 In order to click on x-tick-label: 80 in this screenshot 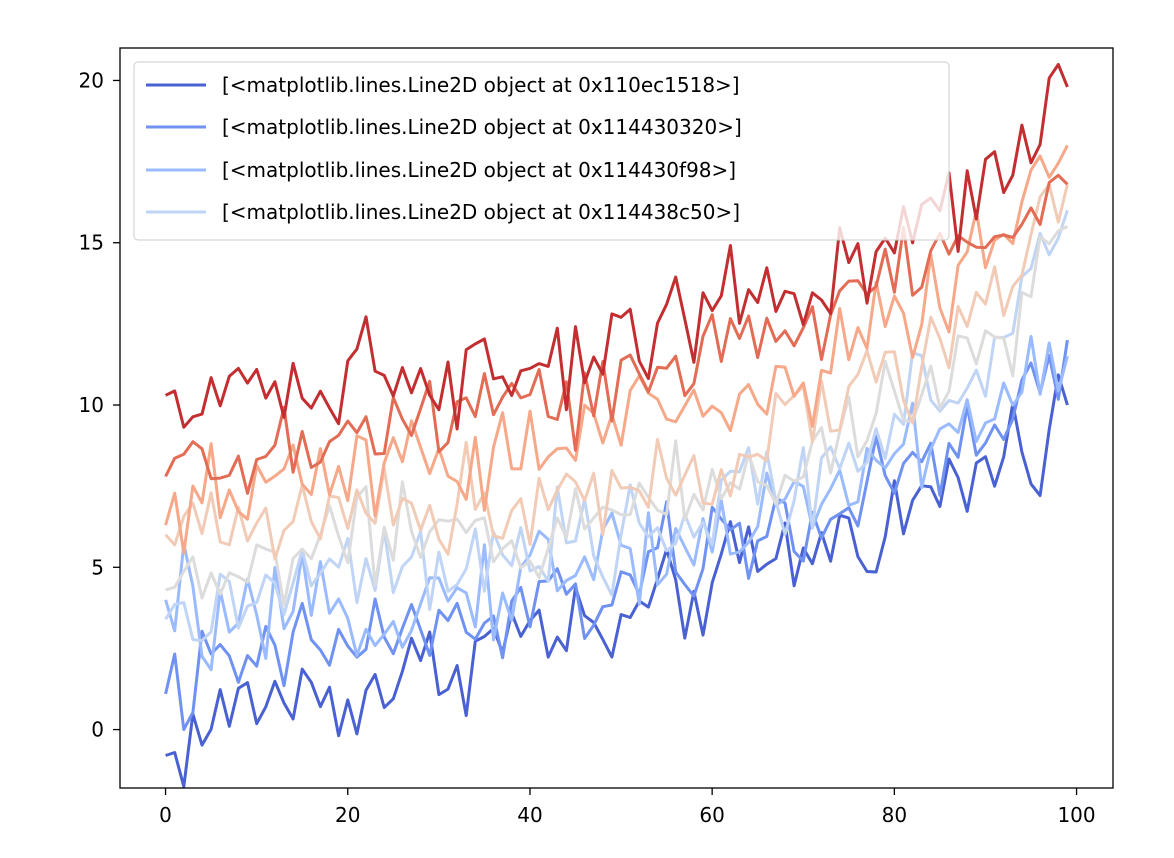, I will do `click(894, 815)`.